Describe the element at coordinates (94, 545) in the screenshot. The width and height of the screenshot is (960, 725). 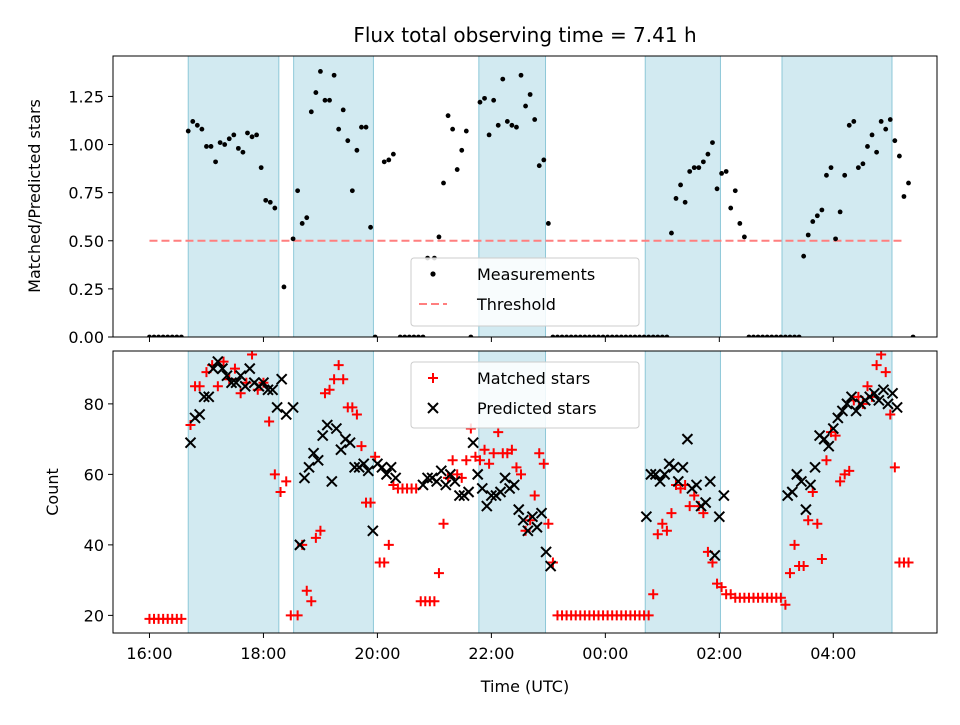
I see `y-tick-label: 40` at that location.